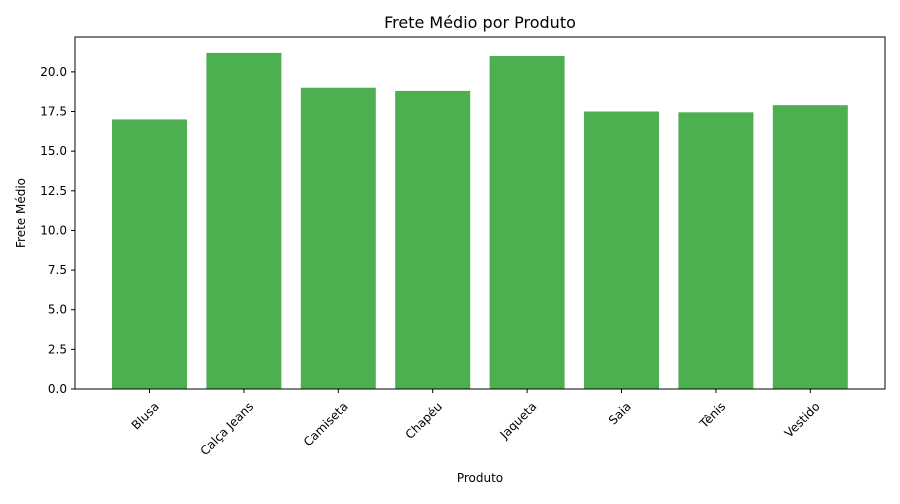  Describe the element at coordinates (57, 310) in the screenshot. I see `y-tick-label: 5.0` at that location.